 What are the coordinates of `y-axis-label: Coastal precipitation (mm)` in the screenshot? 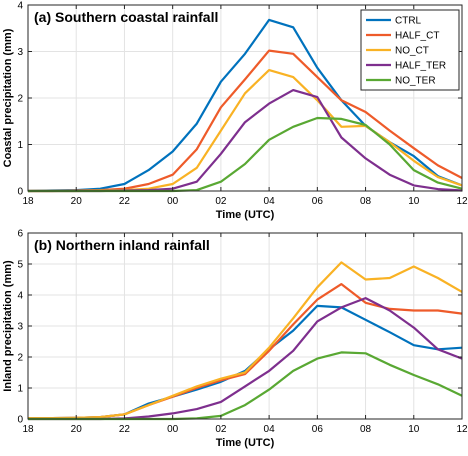 It's located at (8, 97).